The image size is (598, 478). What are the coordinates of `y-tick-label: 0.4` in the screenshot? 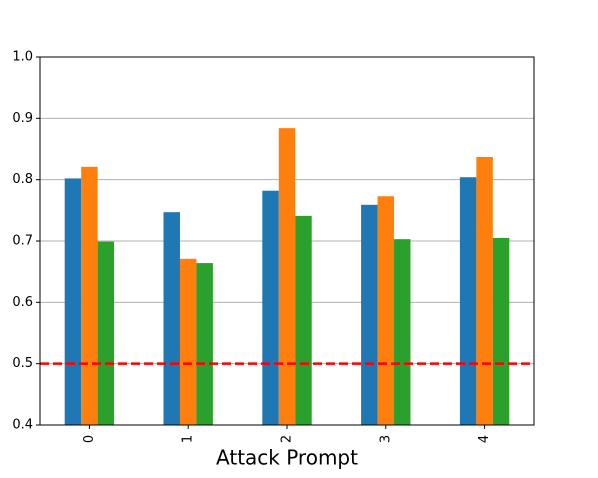 It's located at (22, 425).